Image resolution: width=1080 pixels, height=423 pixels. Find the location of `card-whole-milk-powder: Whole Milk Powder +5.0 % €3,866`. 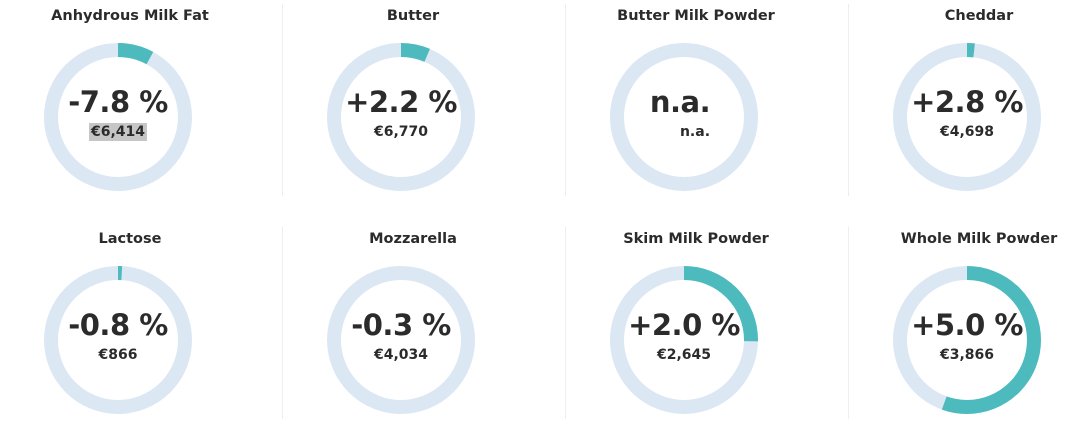

card-whole-milk-powder: Whole Milk Powder +5.0 % €3,866 is located at coordinates (964, 323).